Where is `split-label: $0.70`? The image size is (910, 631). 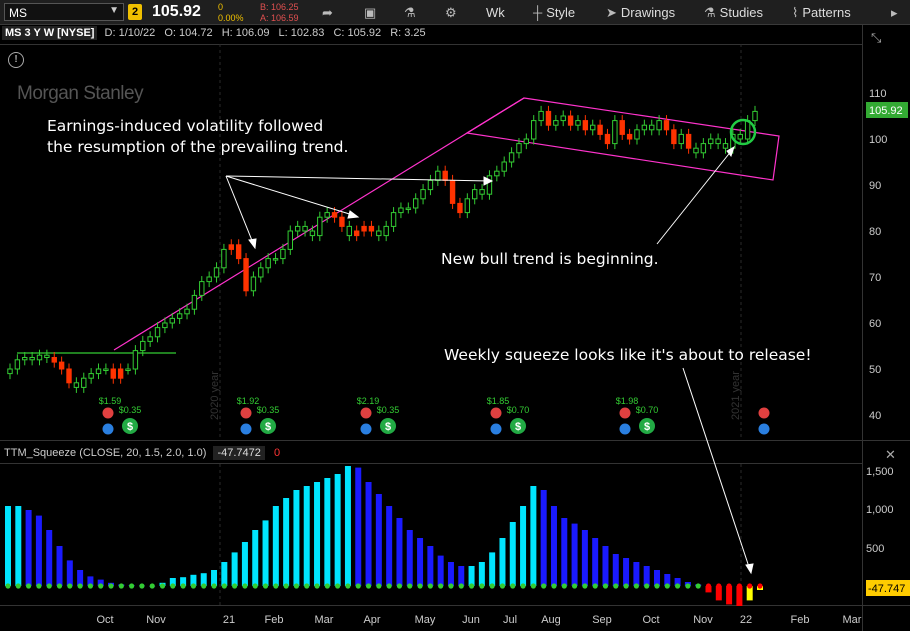
split-label: $0.70 is located at coordinates (647, 410).